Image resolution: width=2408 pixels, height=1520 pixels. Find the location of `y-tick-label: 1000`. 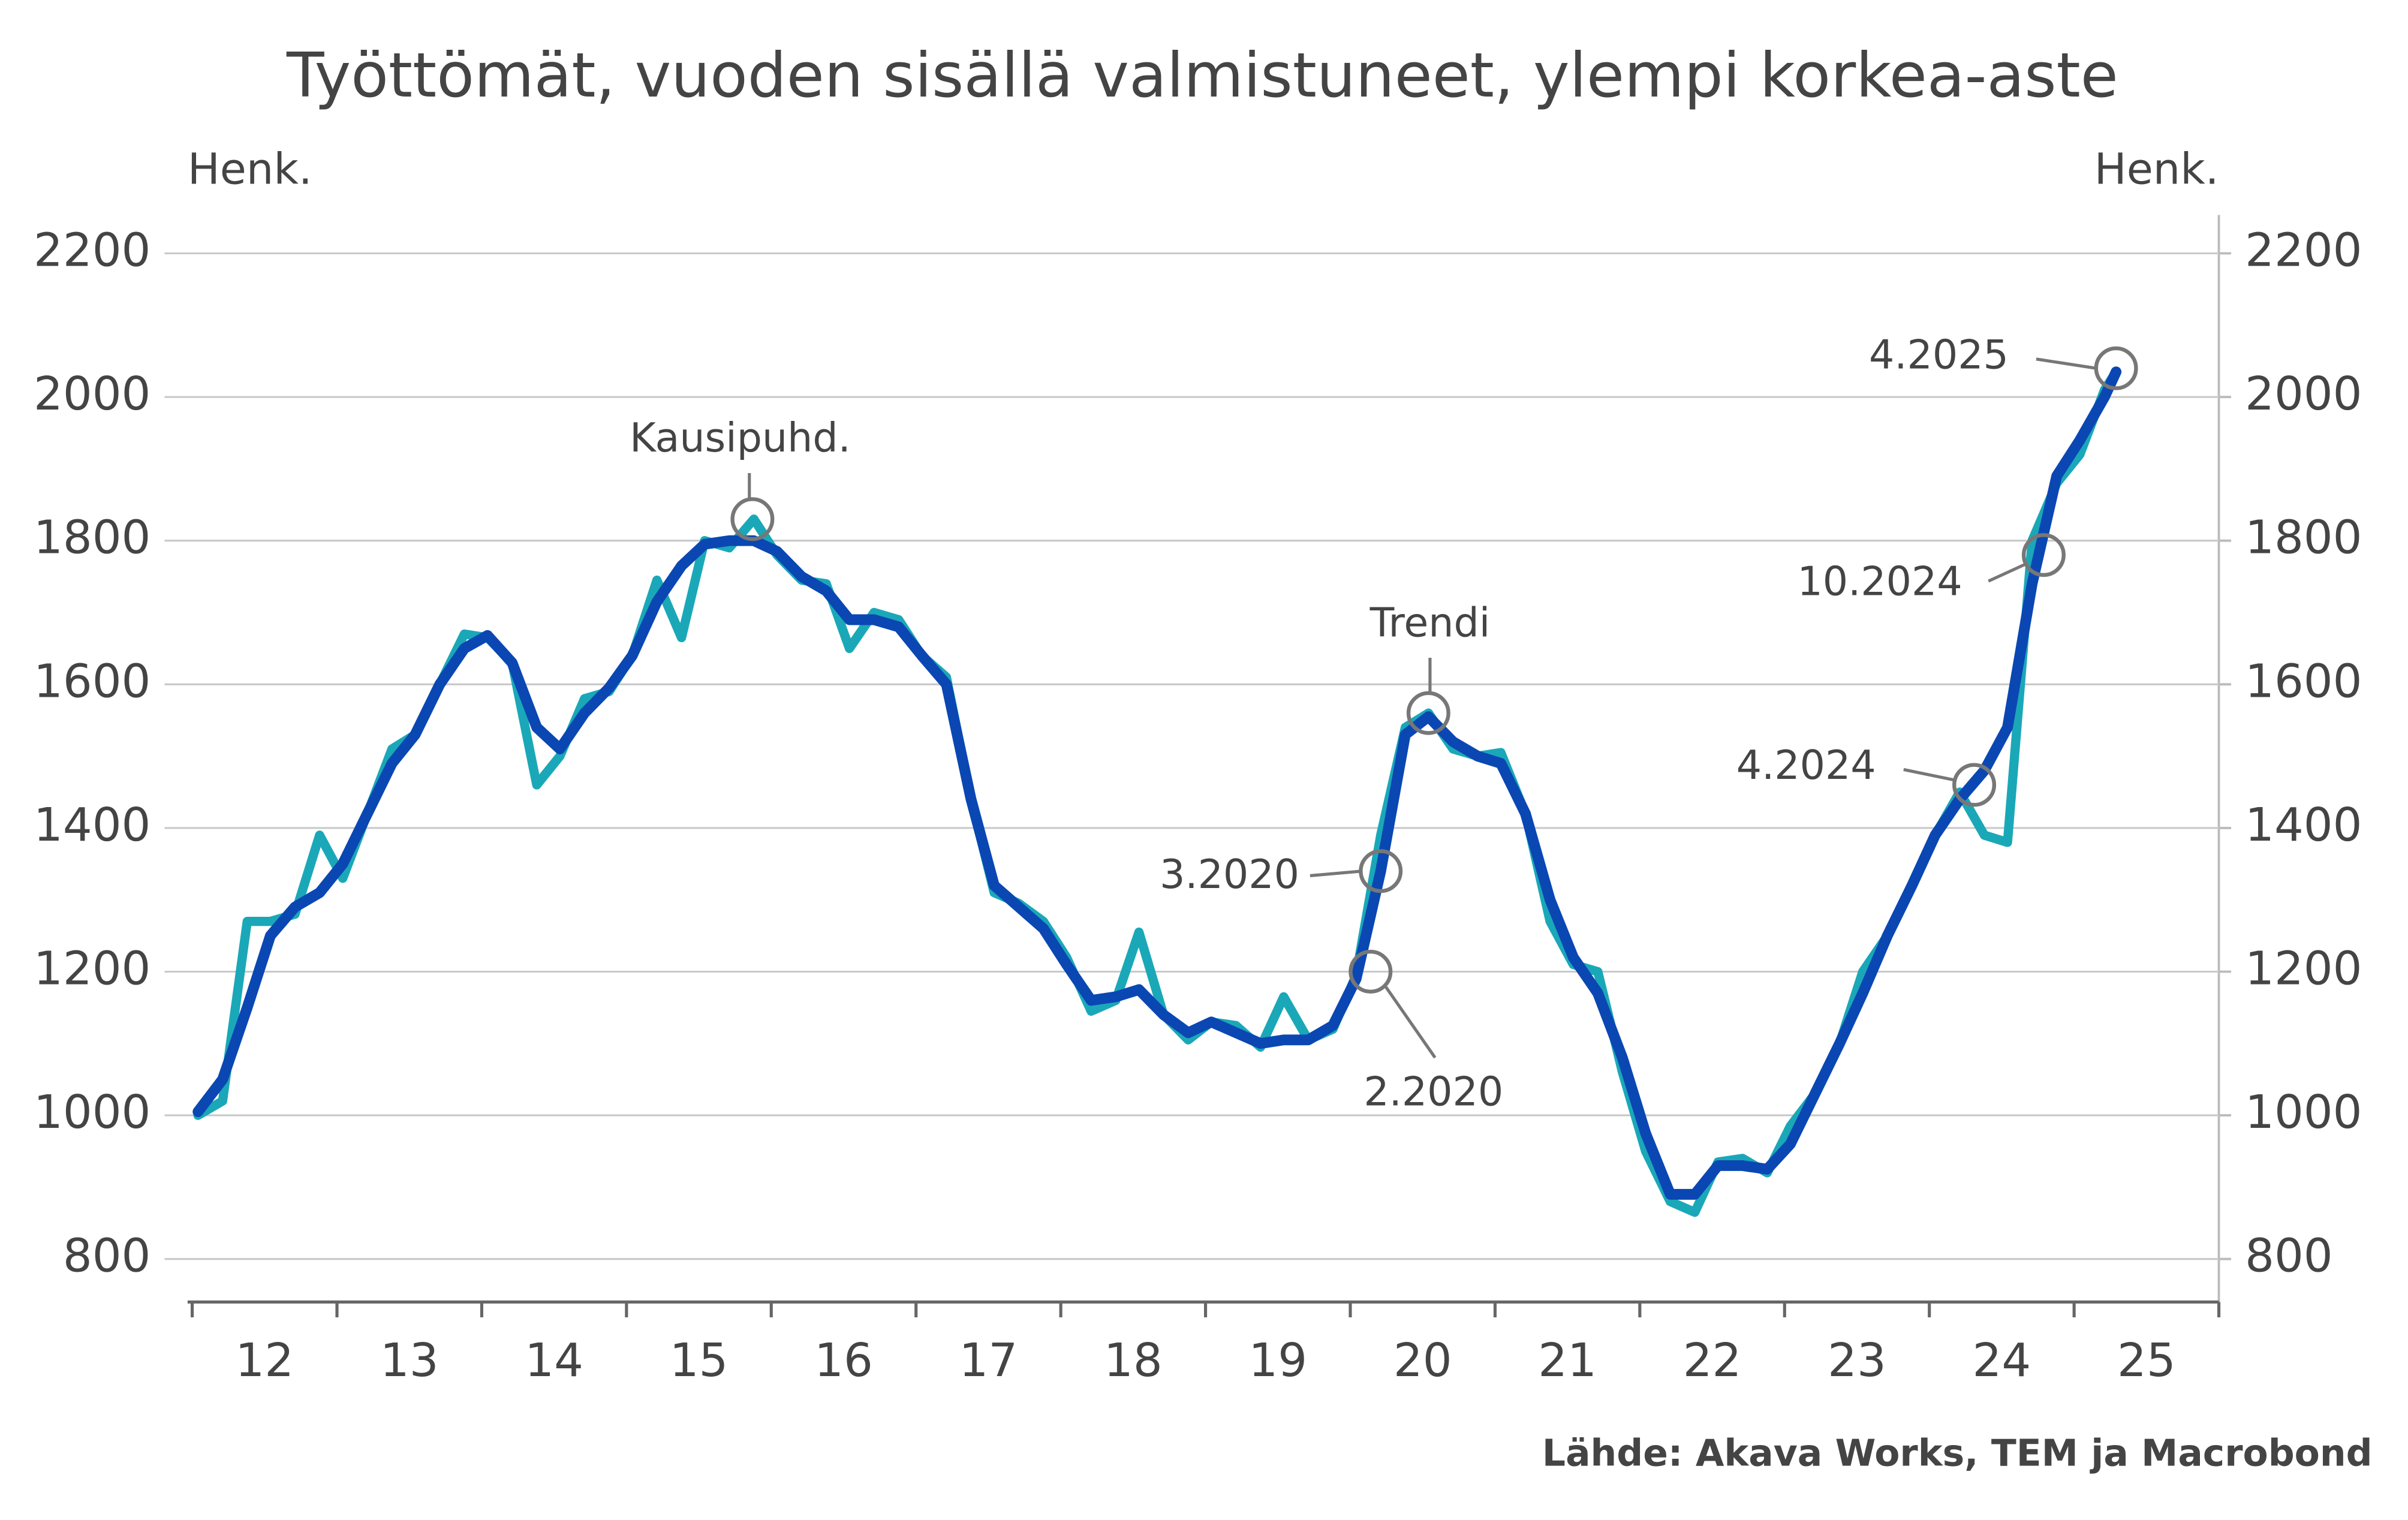

y-tick-label: 1000 is located at coordinates (92, 1112).